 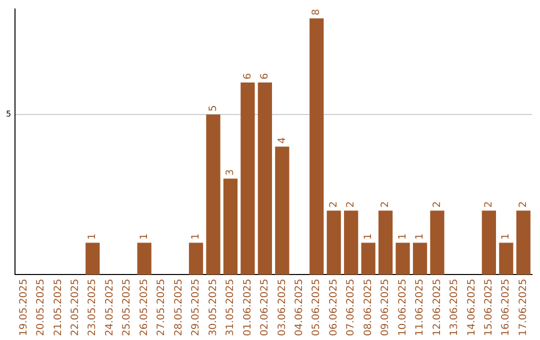 I want to click on x-tick-label: 03.06.2025, so click(x=282, y=307).